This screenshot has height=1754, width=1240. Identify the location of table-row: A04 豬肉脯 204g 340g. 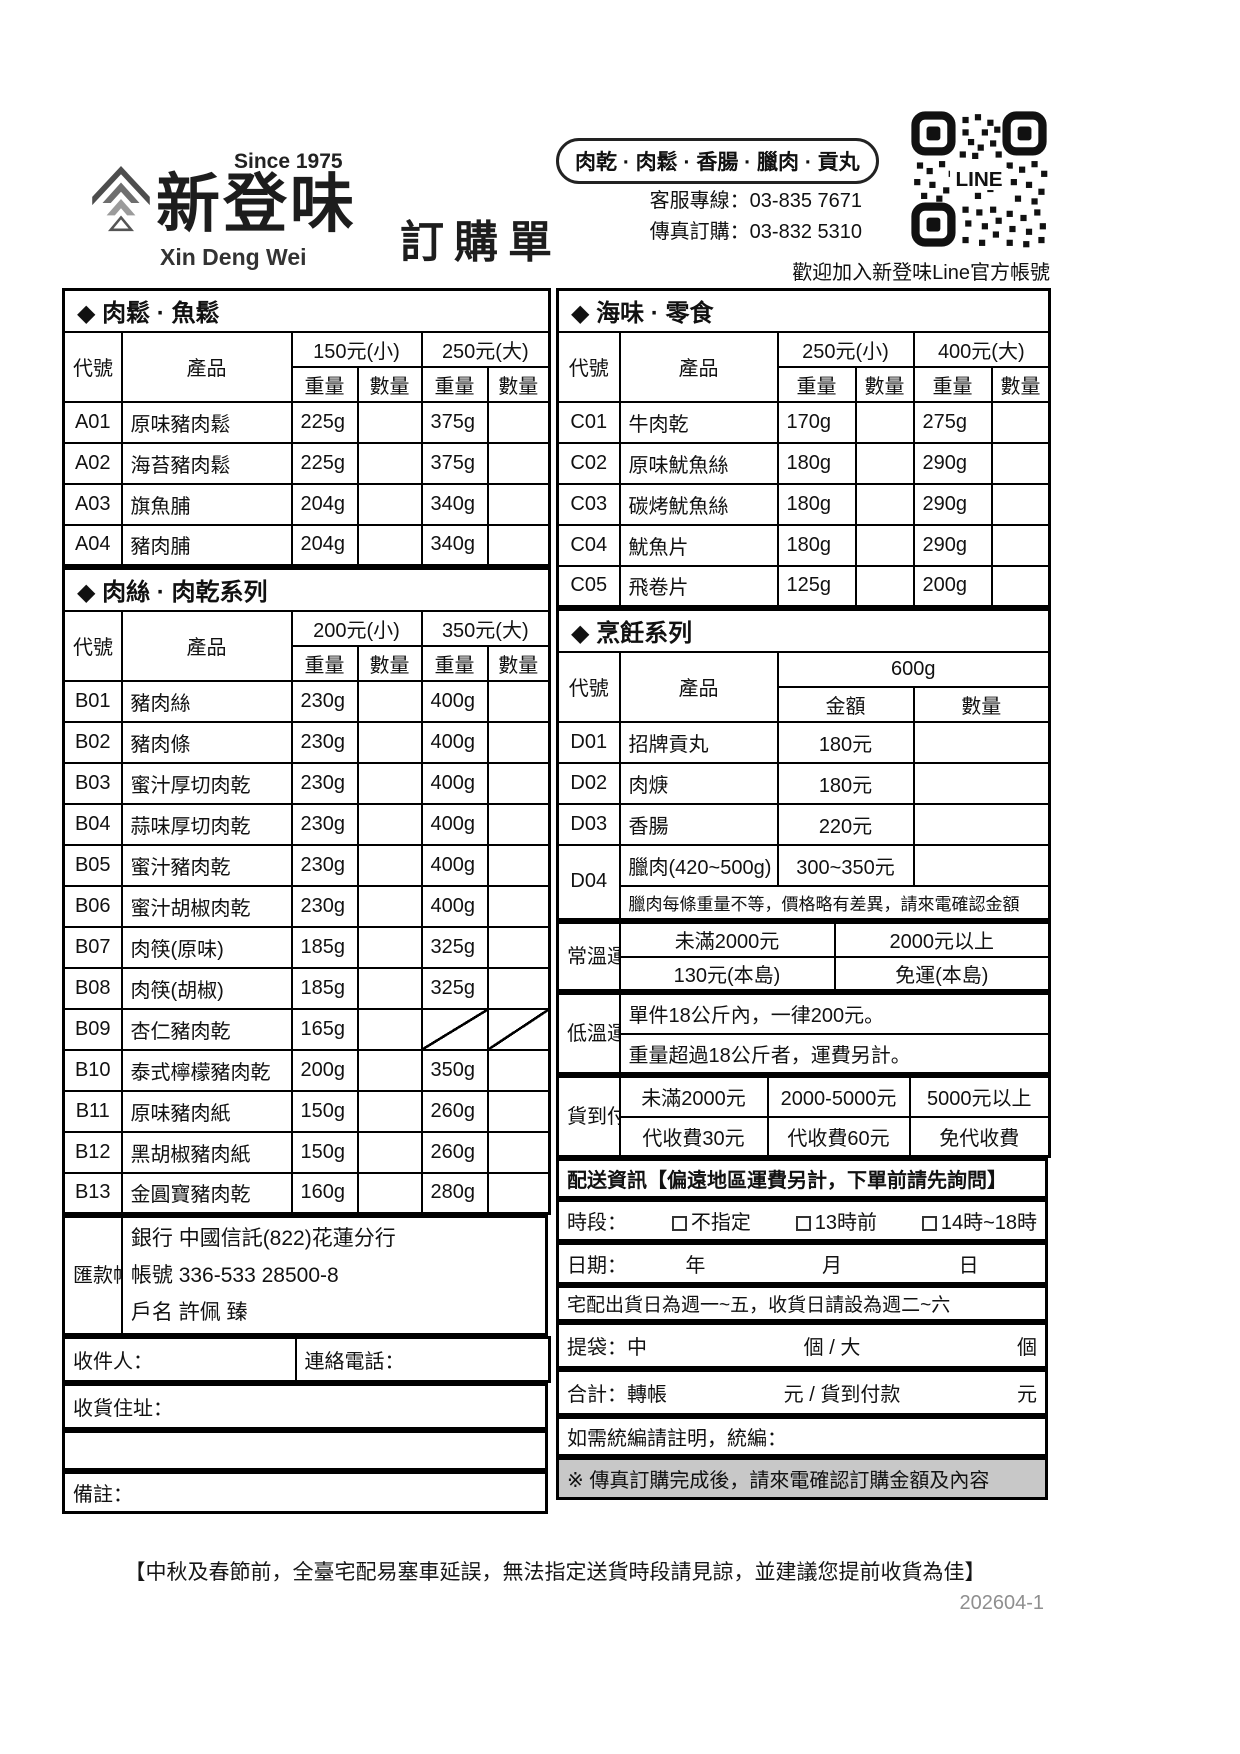
(306, 545).